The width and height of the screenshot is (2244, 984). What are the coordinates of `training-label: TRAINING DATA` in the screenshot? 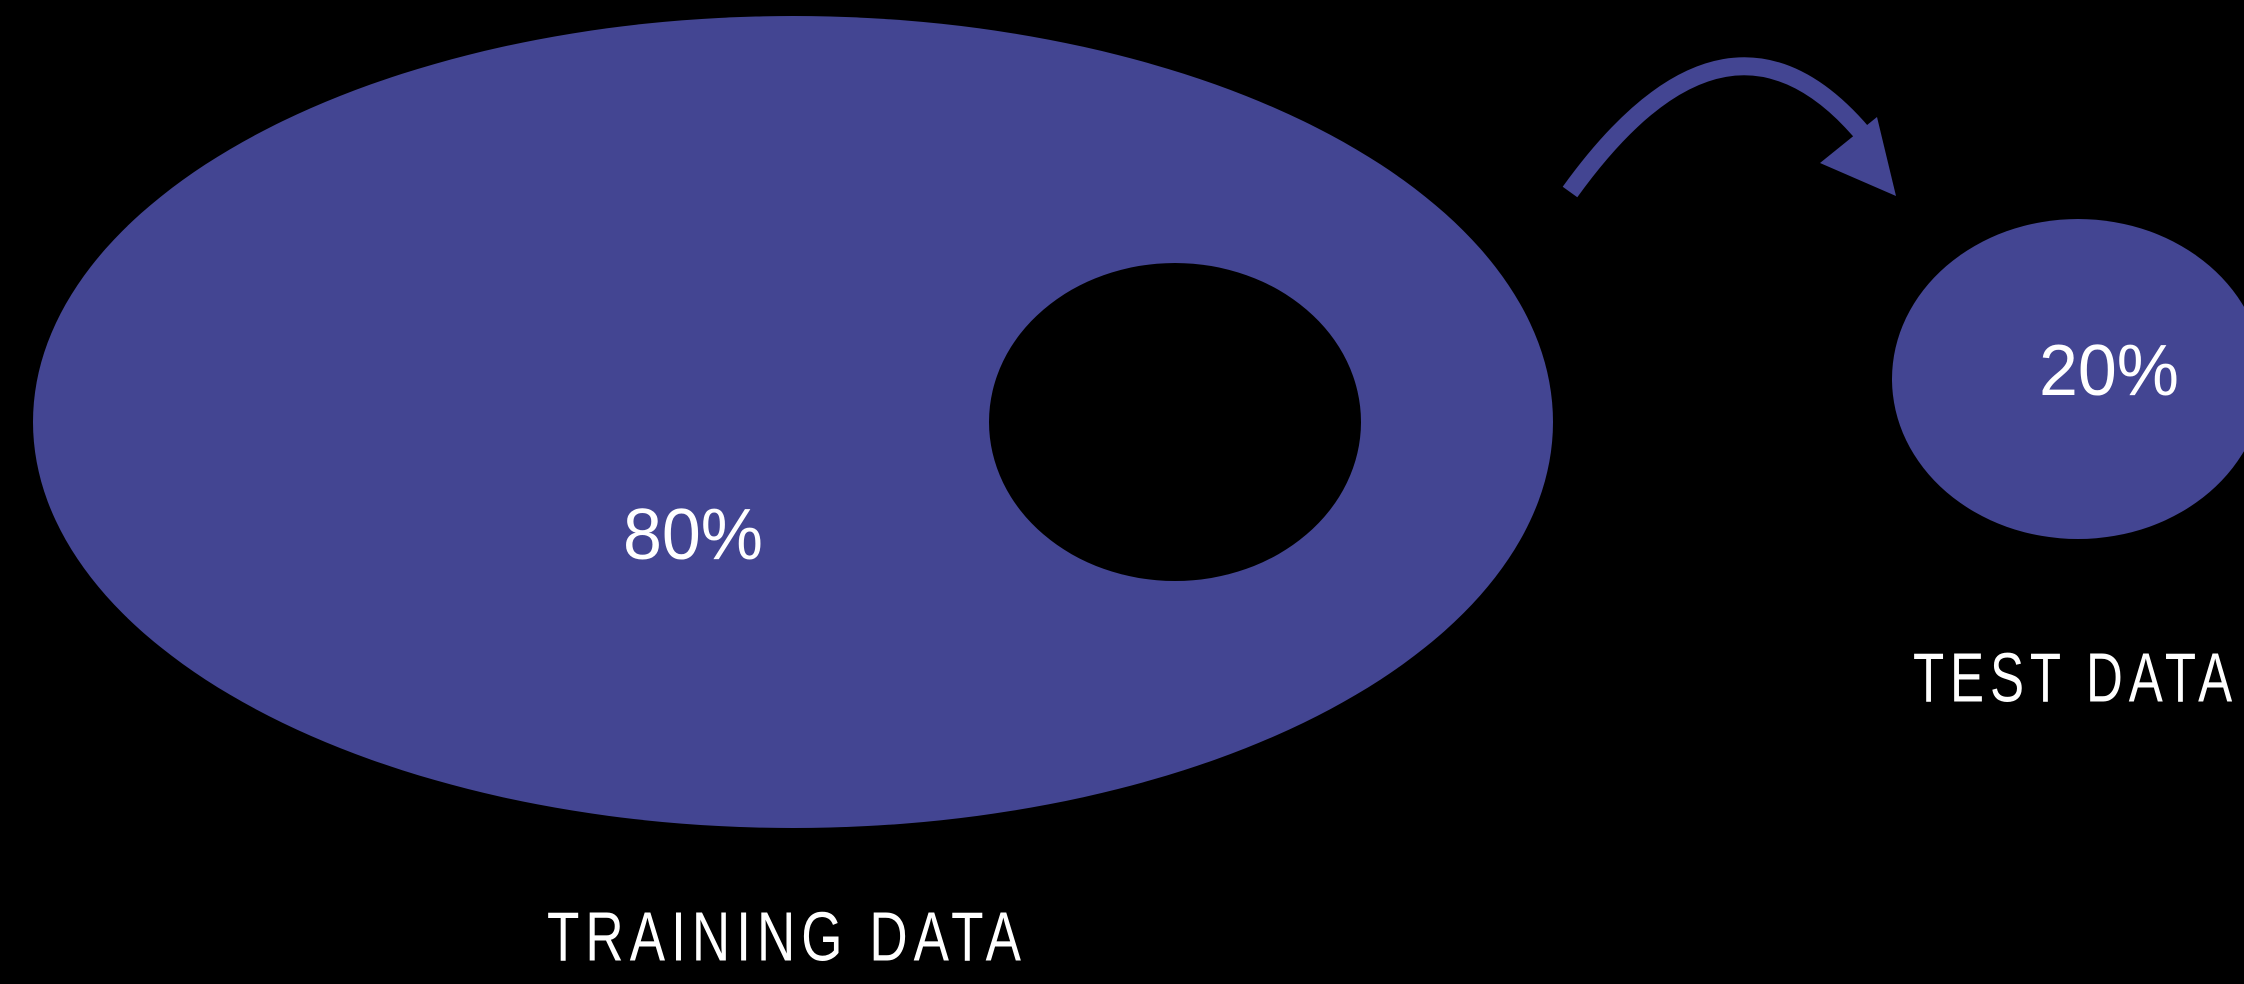 It's located at (787, 936).